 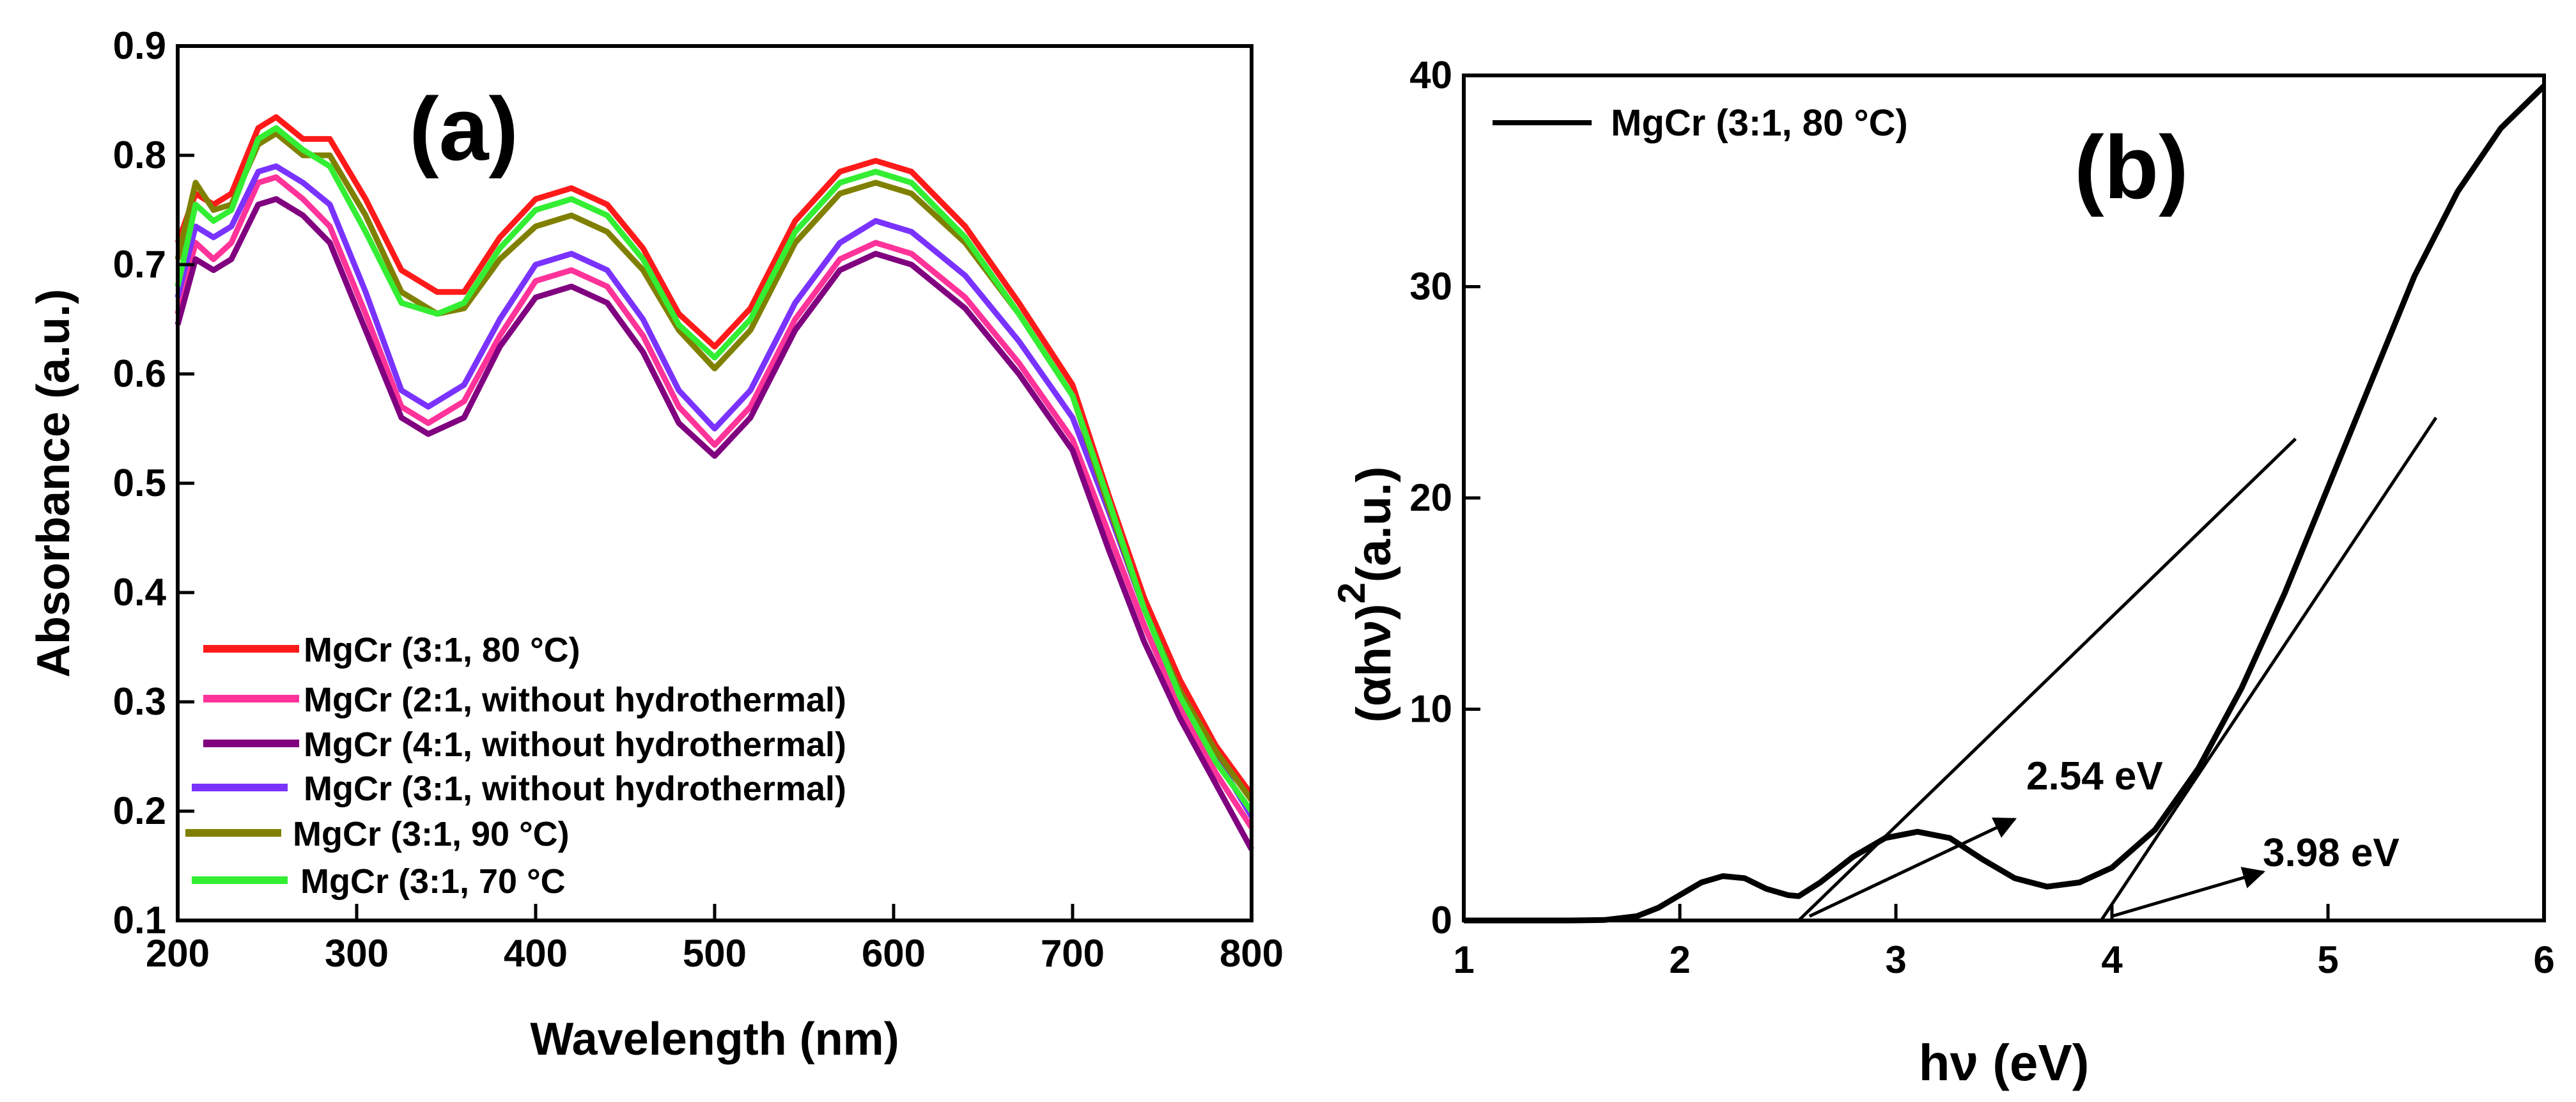 What do you see at coordinates (2269, 669) in the screenshot?
I see `panel-b-tangent-2-line` at bounding box center [2269, 669].